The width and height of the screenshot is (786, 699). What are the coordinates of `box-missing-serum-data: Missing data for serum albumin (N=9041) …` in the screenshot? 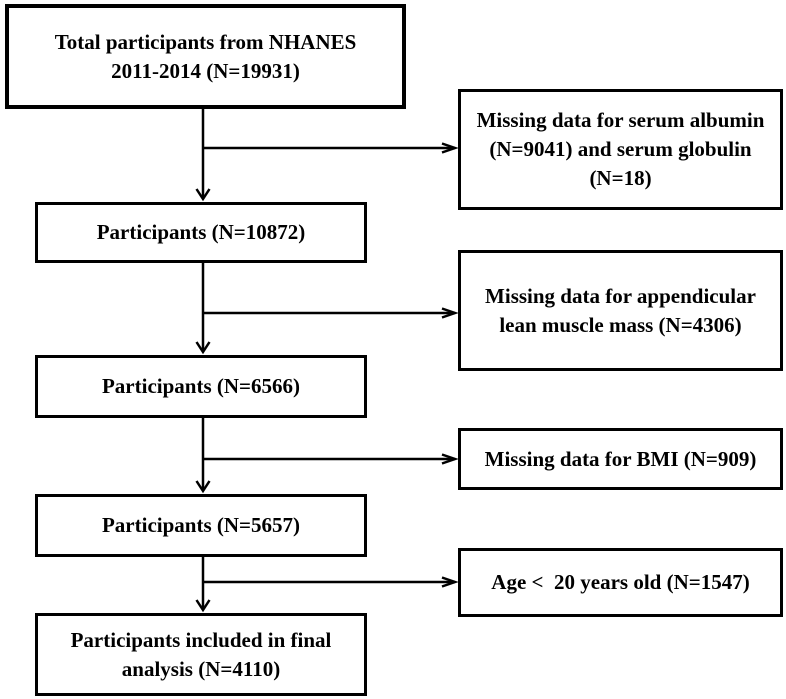 It's located at (620, 149).